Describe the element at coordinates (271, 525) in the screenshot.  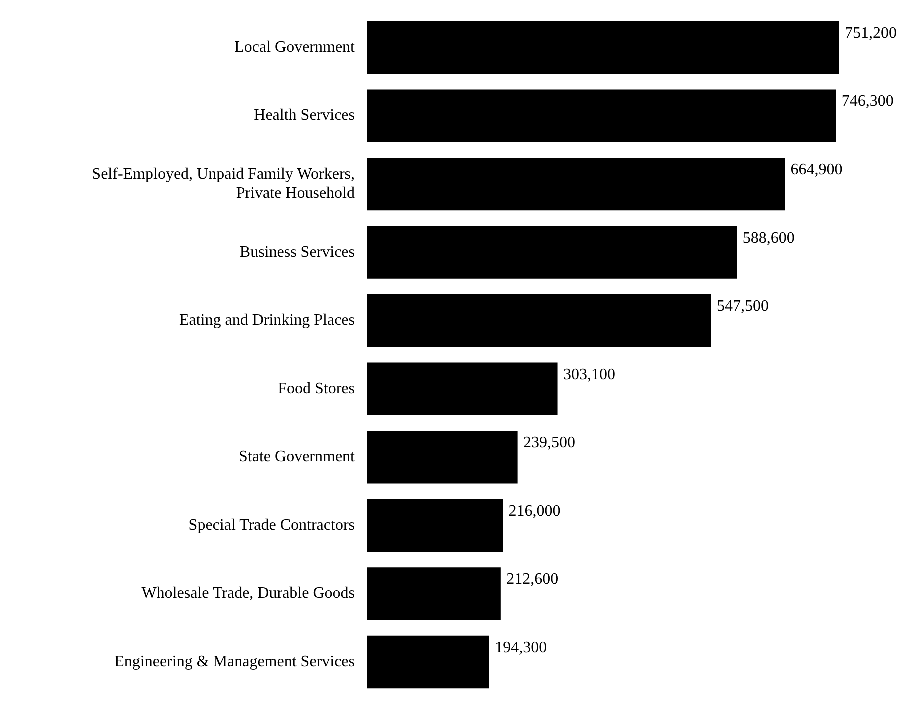
I see `y-tick-label: Special Trade Contractors` at that location.